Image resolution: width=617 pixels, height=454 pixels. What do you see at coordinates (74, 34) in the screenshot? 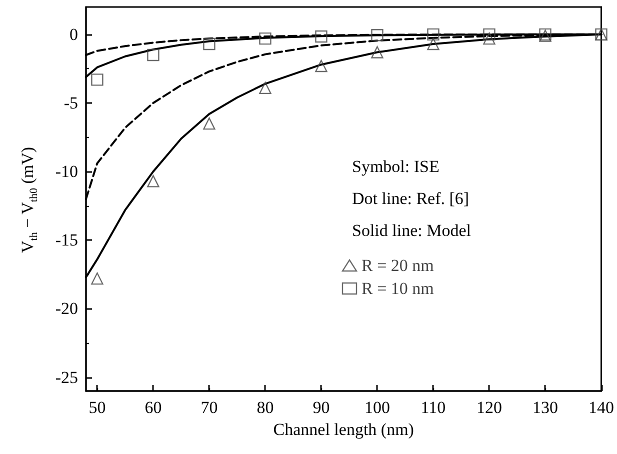
I see `y-tick-label: 0` at bounding box center [74, 34].